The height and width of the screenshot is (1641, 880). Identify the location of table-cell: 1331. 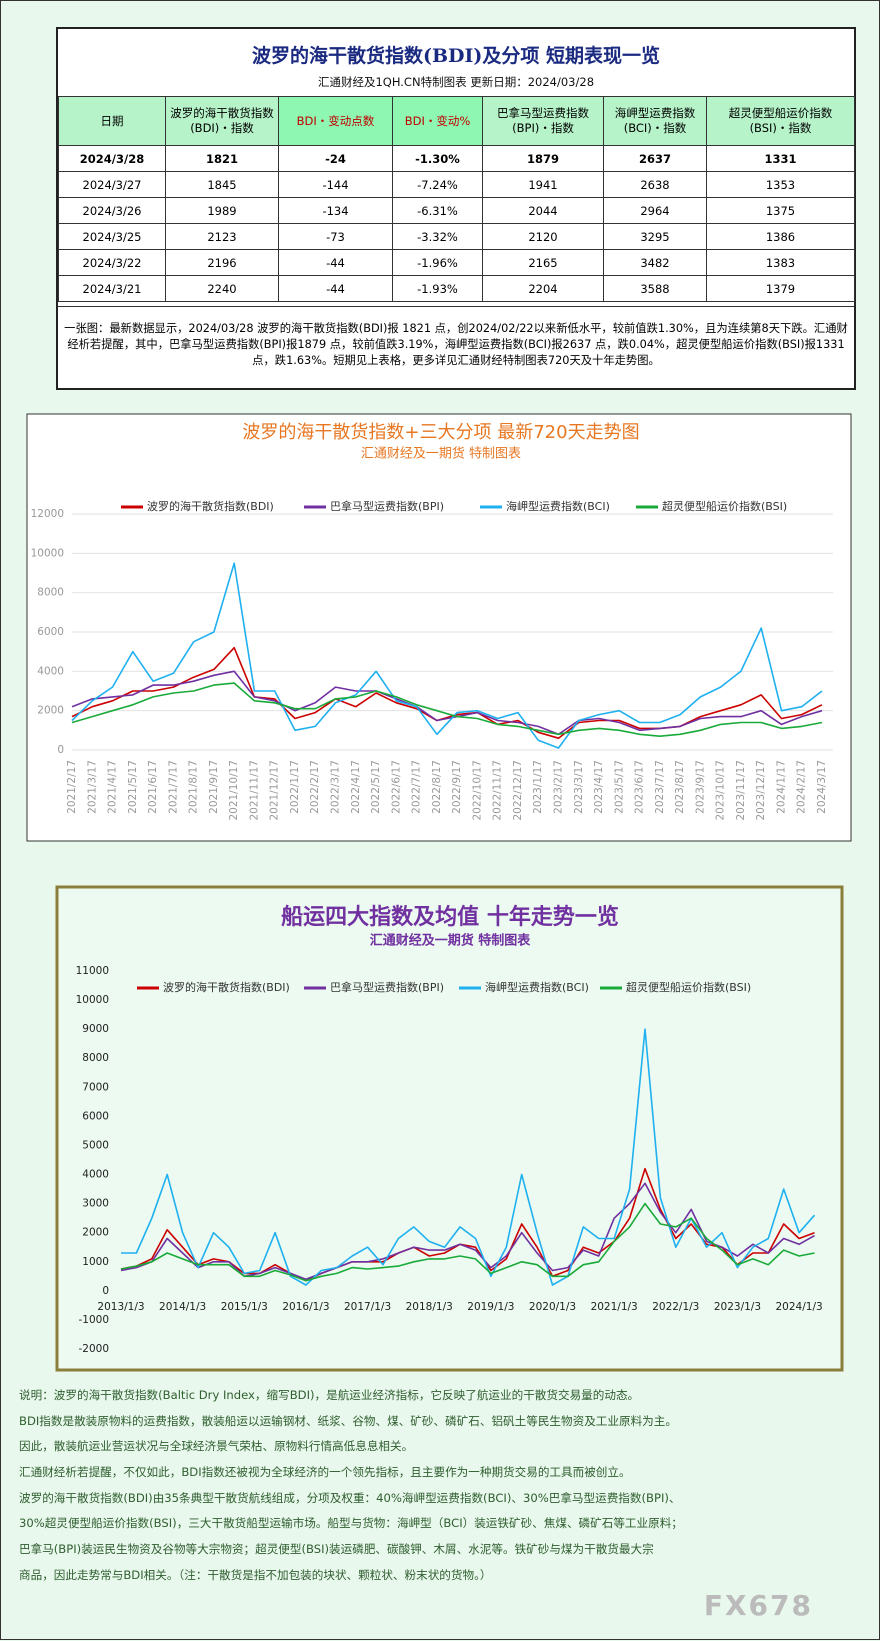
(780, 158).